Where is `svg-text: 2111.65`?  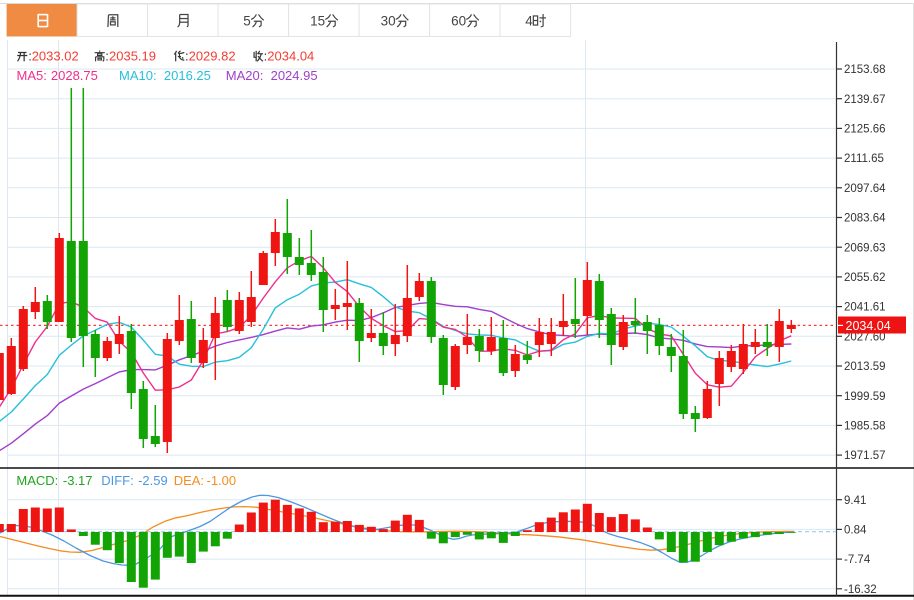 svg-text: 2111.65 is located at coordinates (864, 159).